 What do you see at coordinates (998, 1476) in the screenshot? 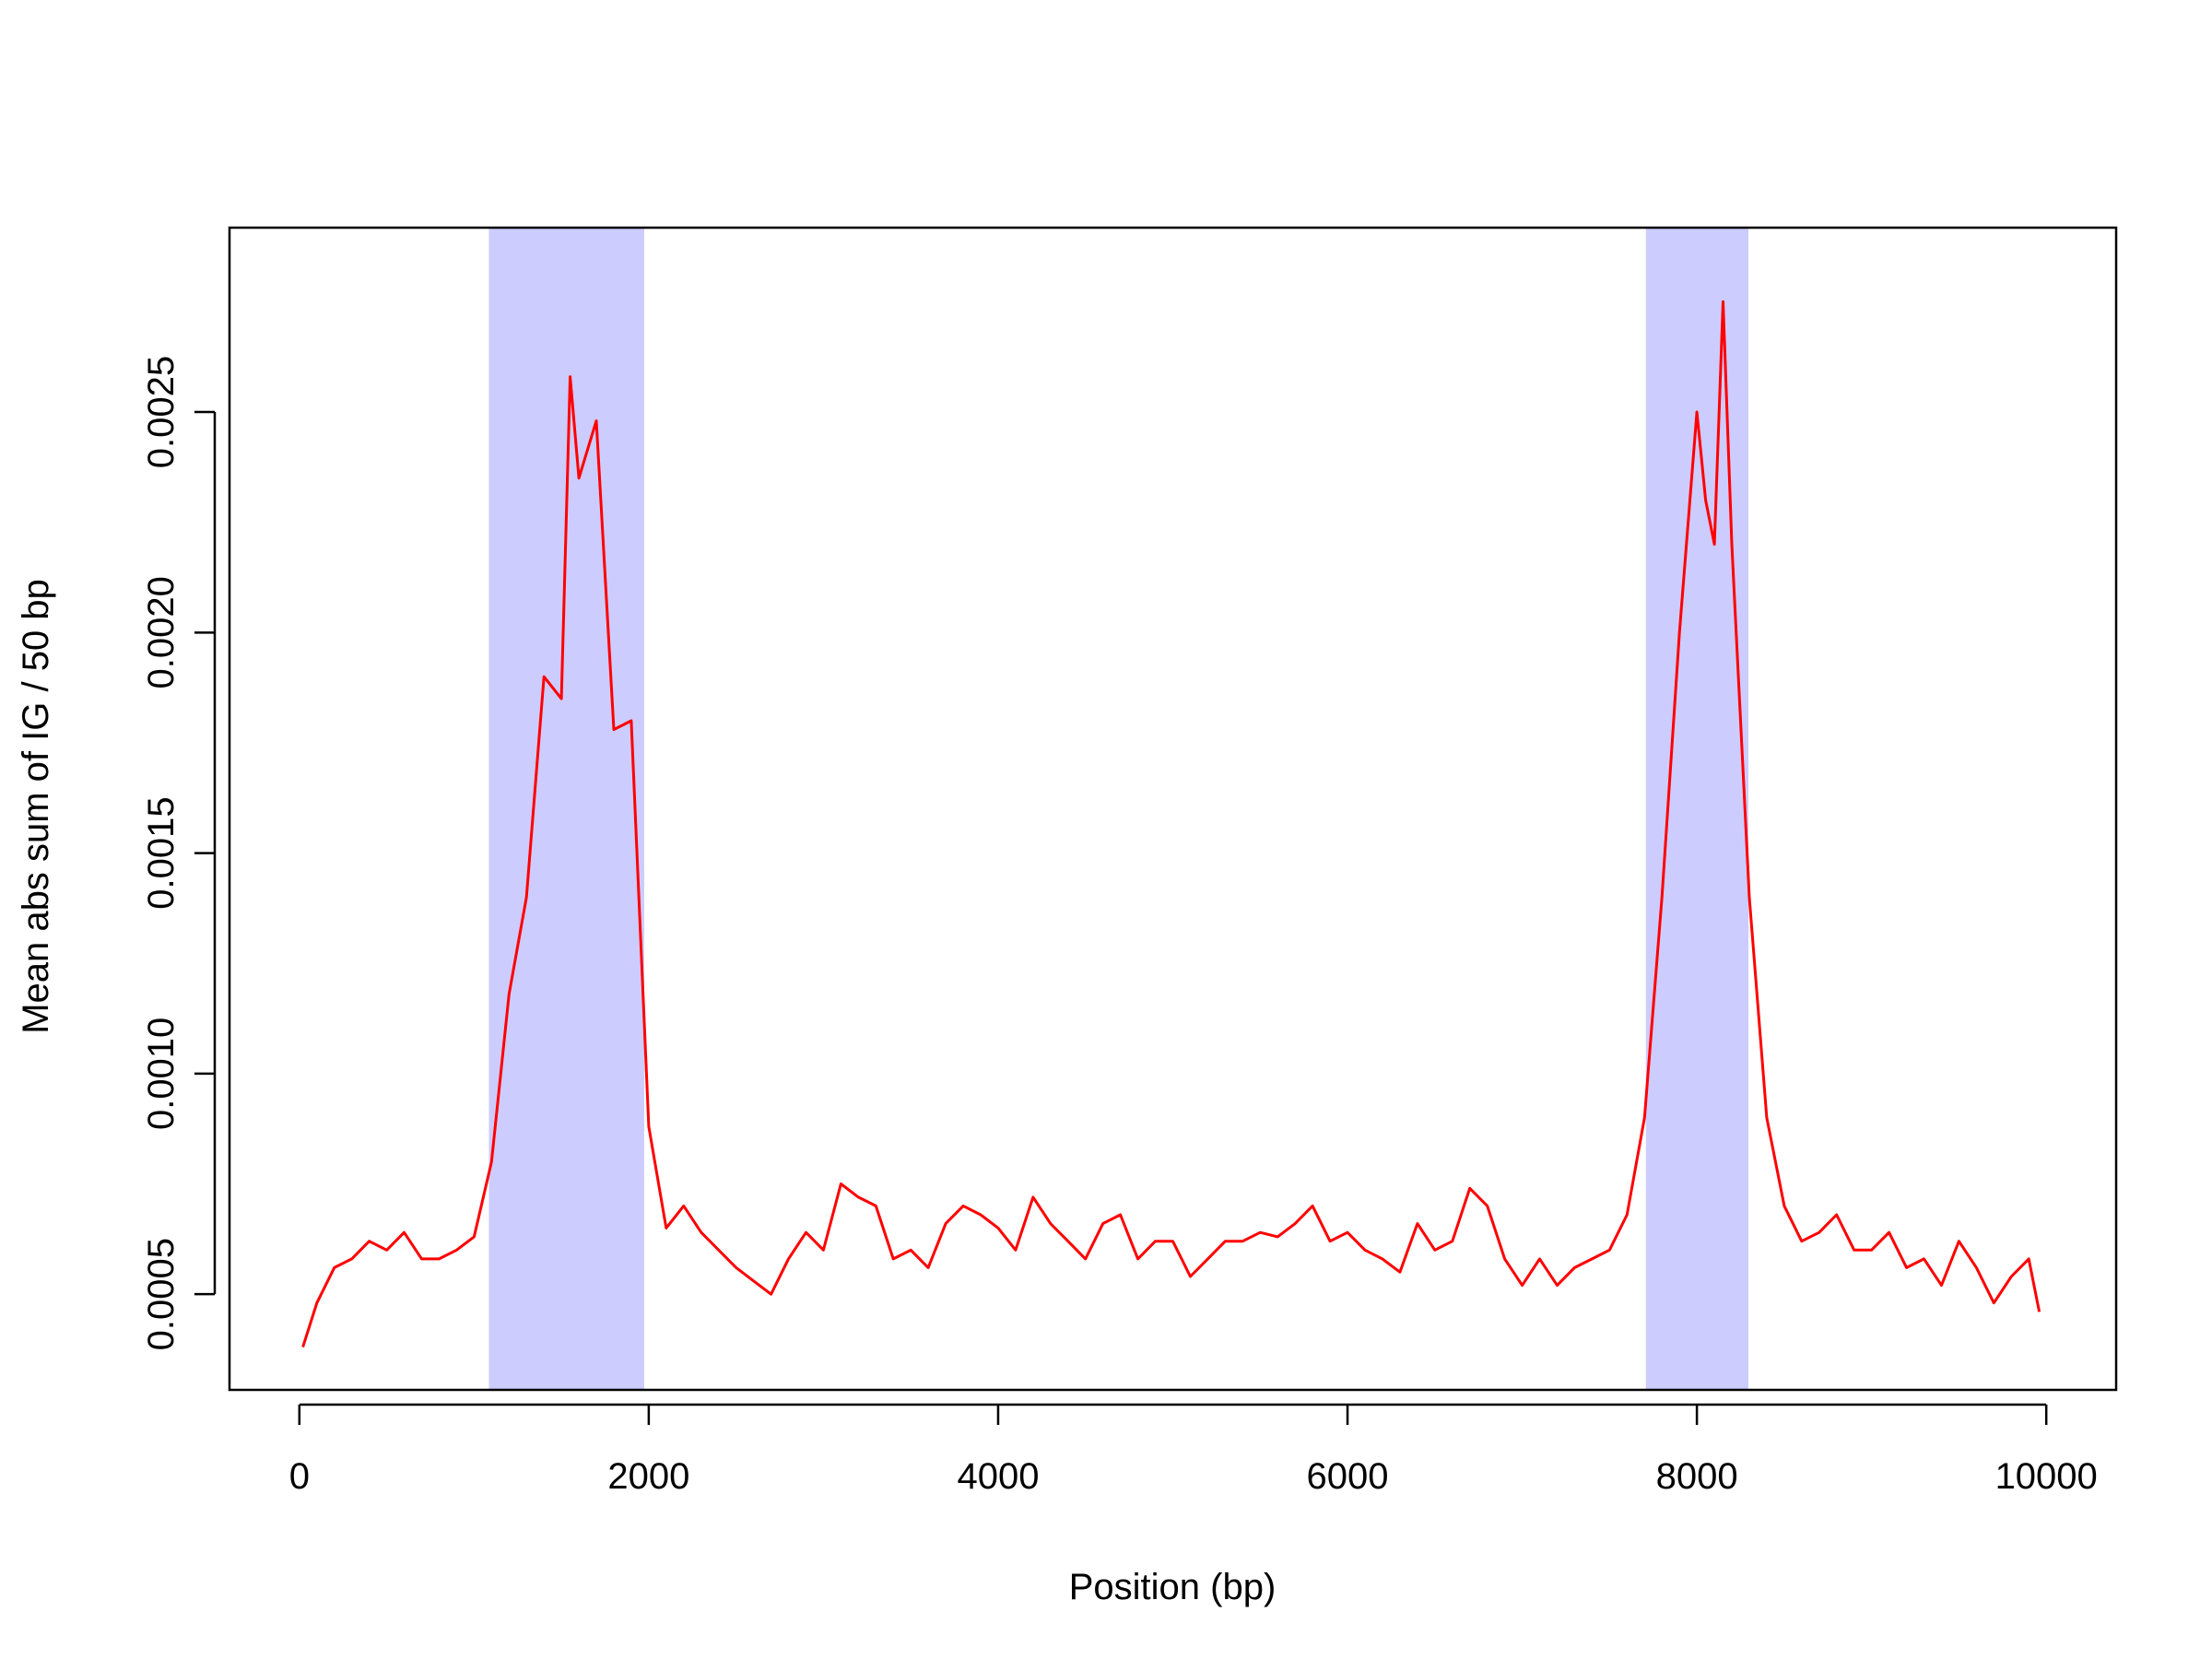
I see `x-tick-label: 4000` at bounding box center [998, 1476].